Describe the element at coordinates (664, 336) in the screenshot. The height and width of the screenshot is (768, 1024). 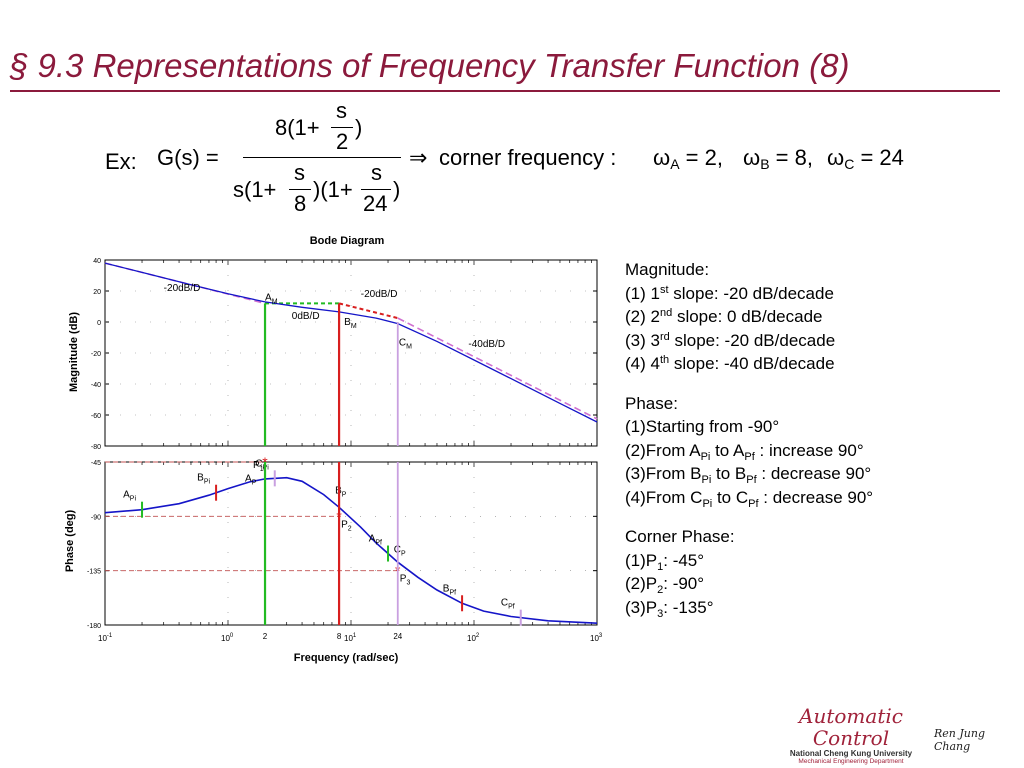
I see `note-ordinal: rd` at that location.